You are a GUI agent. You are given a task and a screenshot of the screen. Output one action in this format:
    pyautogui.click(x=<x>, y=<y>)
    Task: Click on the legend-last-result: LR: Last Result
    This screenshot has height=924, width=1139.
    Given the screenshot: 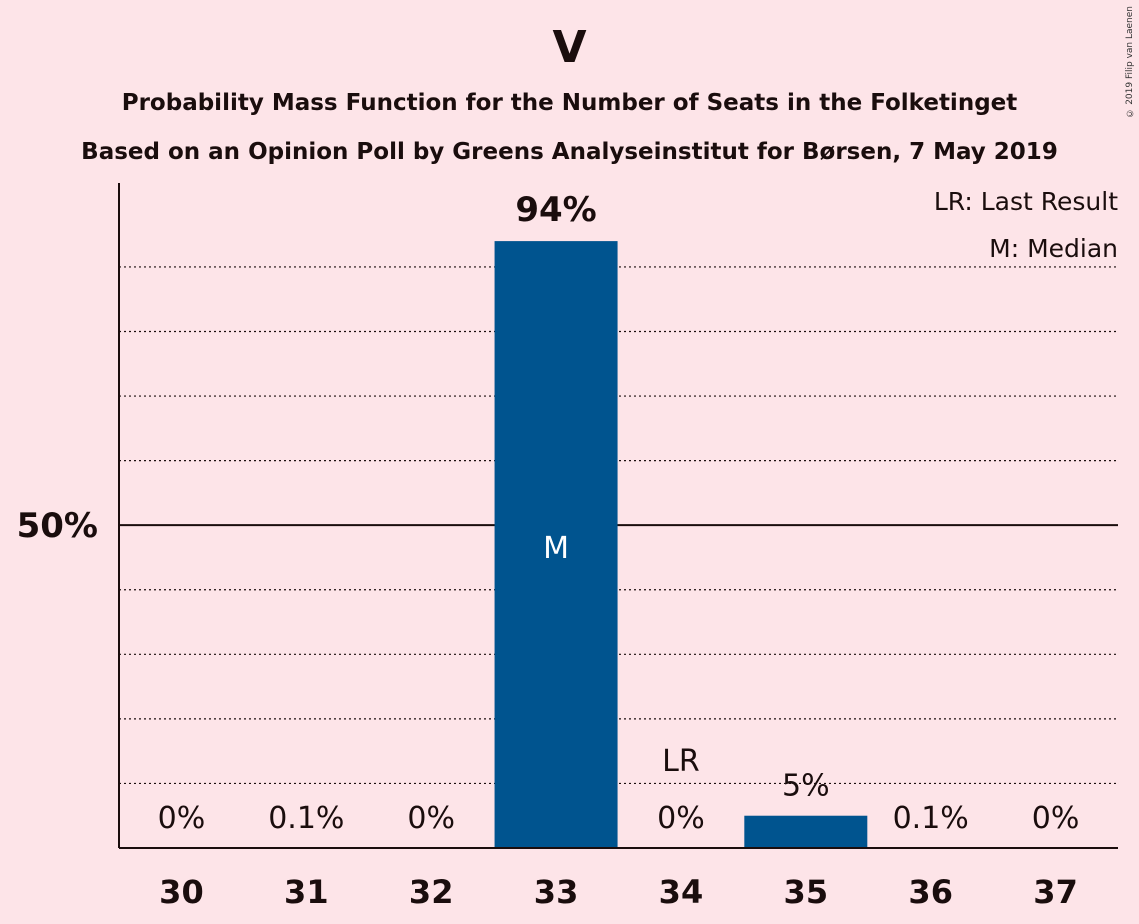 What is the action you would take?
    pyautogui.click(x=1026, y=201)
    